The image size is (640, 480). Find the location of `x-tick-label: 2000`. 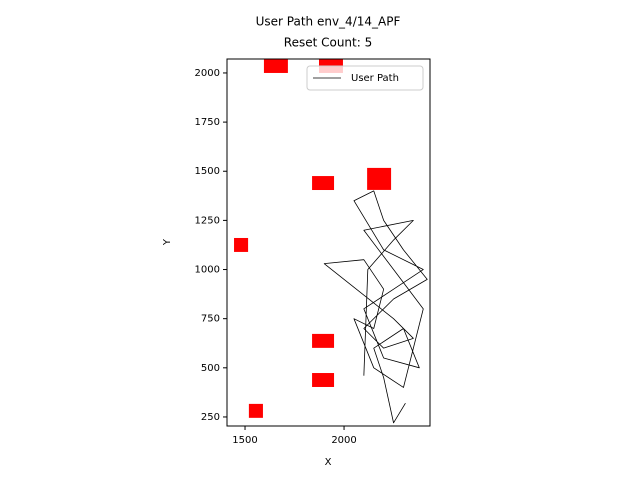

x-tick-label: 2000 is located at coordinates (343, 440).